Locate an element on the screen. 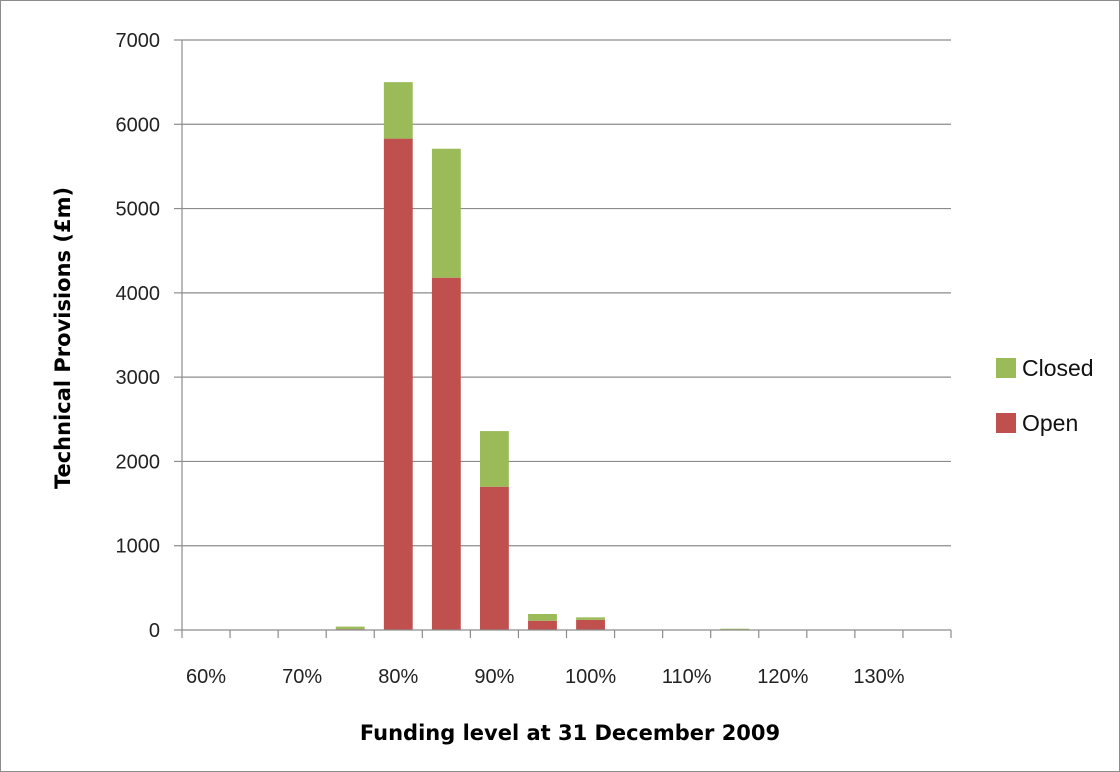 The width and height of the screenshot is (1120, 772). x-tick-label: 120% is located at coordinates (782, 677).